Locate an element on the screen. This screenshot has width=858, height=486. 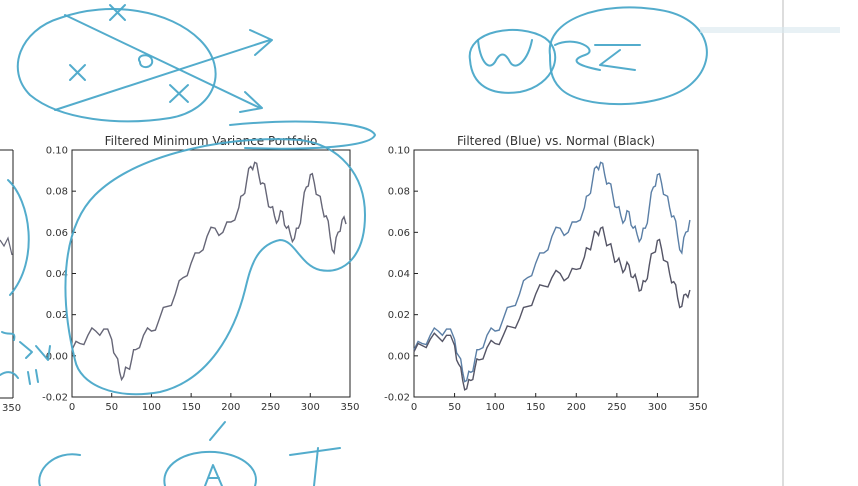
annotation-bottom-tick is located at coordinates (217, 431).